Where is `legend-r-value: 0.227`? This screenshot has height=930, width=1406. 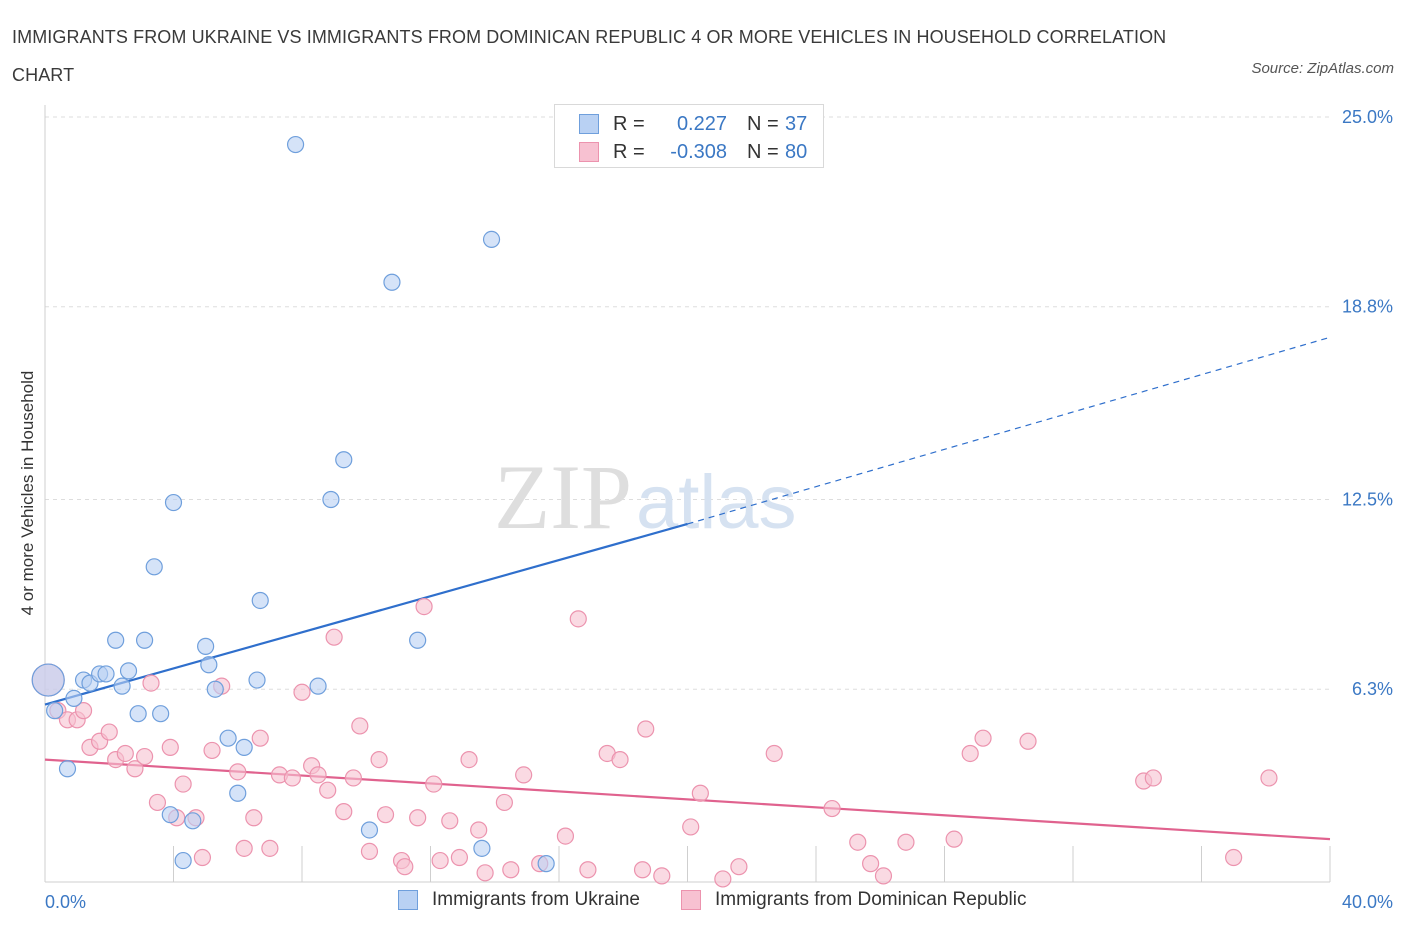 legend-r-value: 0.227 is located at coordinates (701, 123).